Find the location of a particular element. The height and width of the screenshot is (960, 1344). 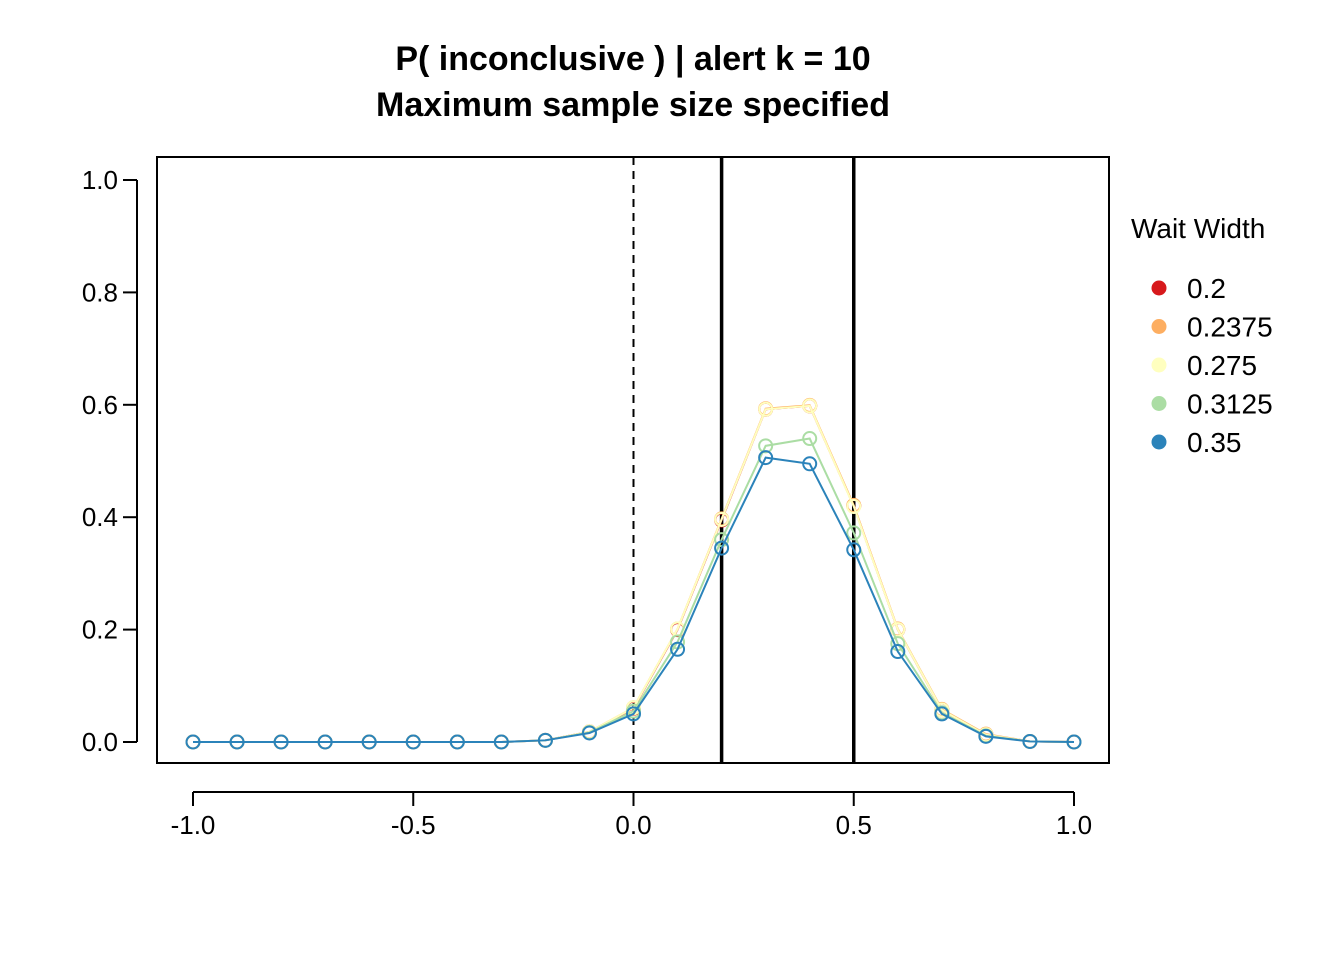

x-tick-label-0: -1.0 is located at coordinates (193, 825).